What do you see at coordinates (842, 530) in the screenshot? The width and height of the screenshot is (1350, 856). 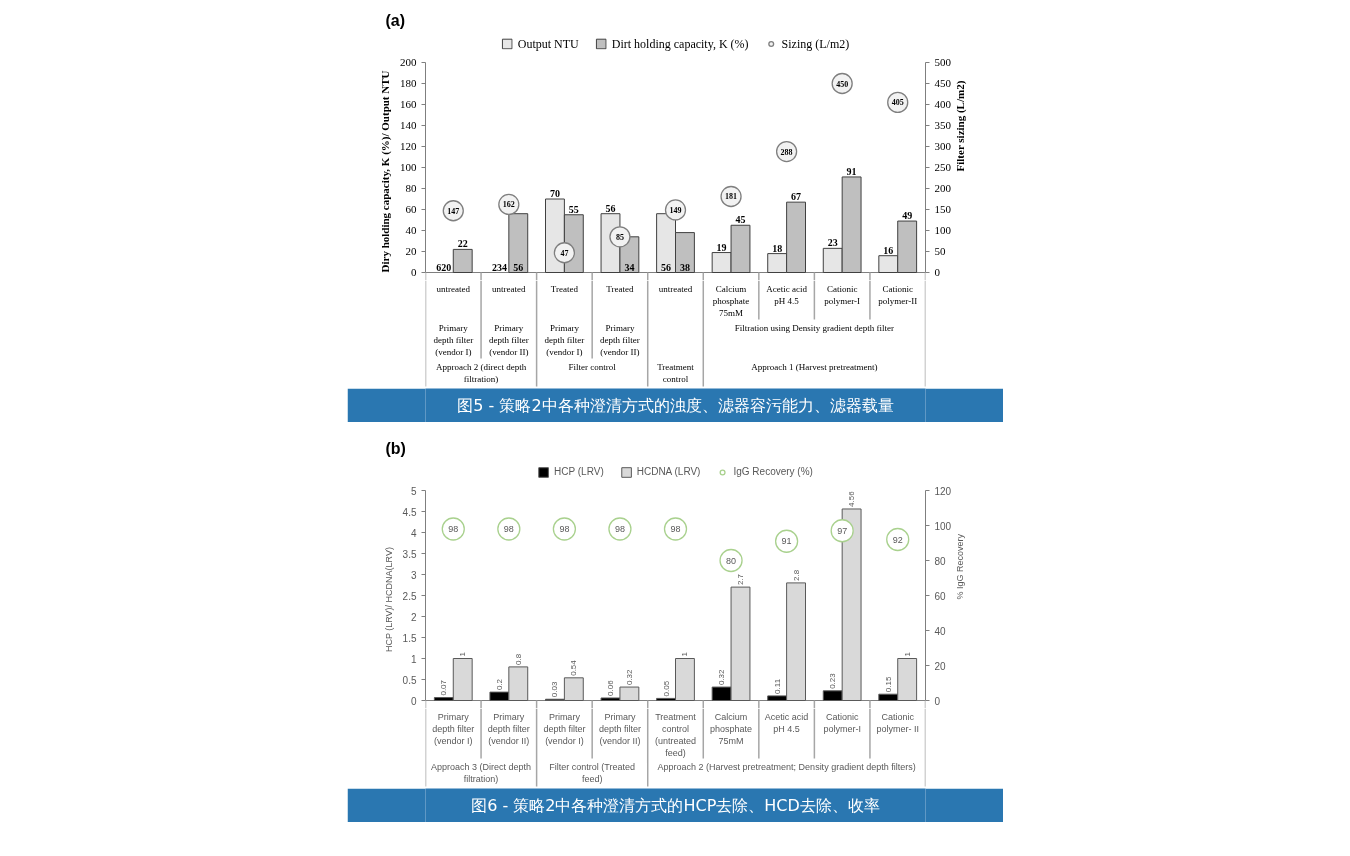 I see `data-label: 97` at bounding box center [842, 530].